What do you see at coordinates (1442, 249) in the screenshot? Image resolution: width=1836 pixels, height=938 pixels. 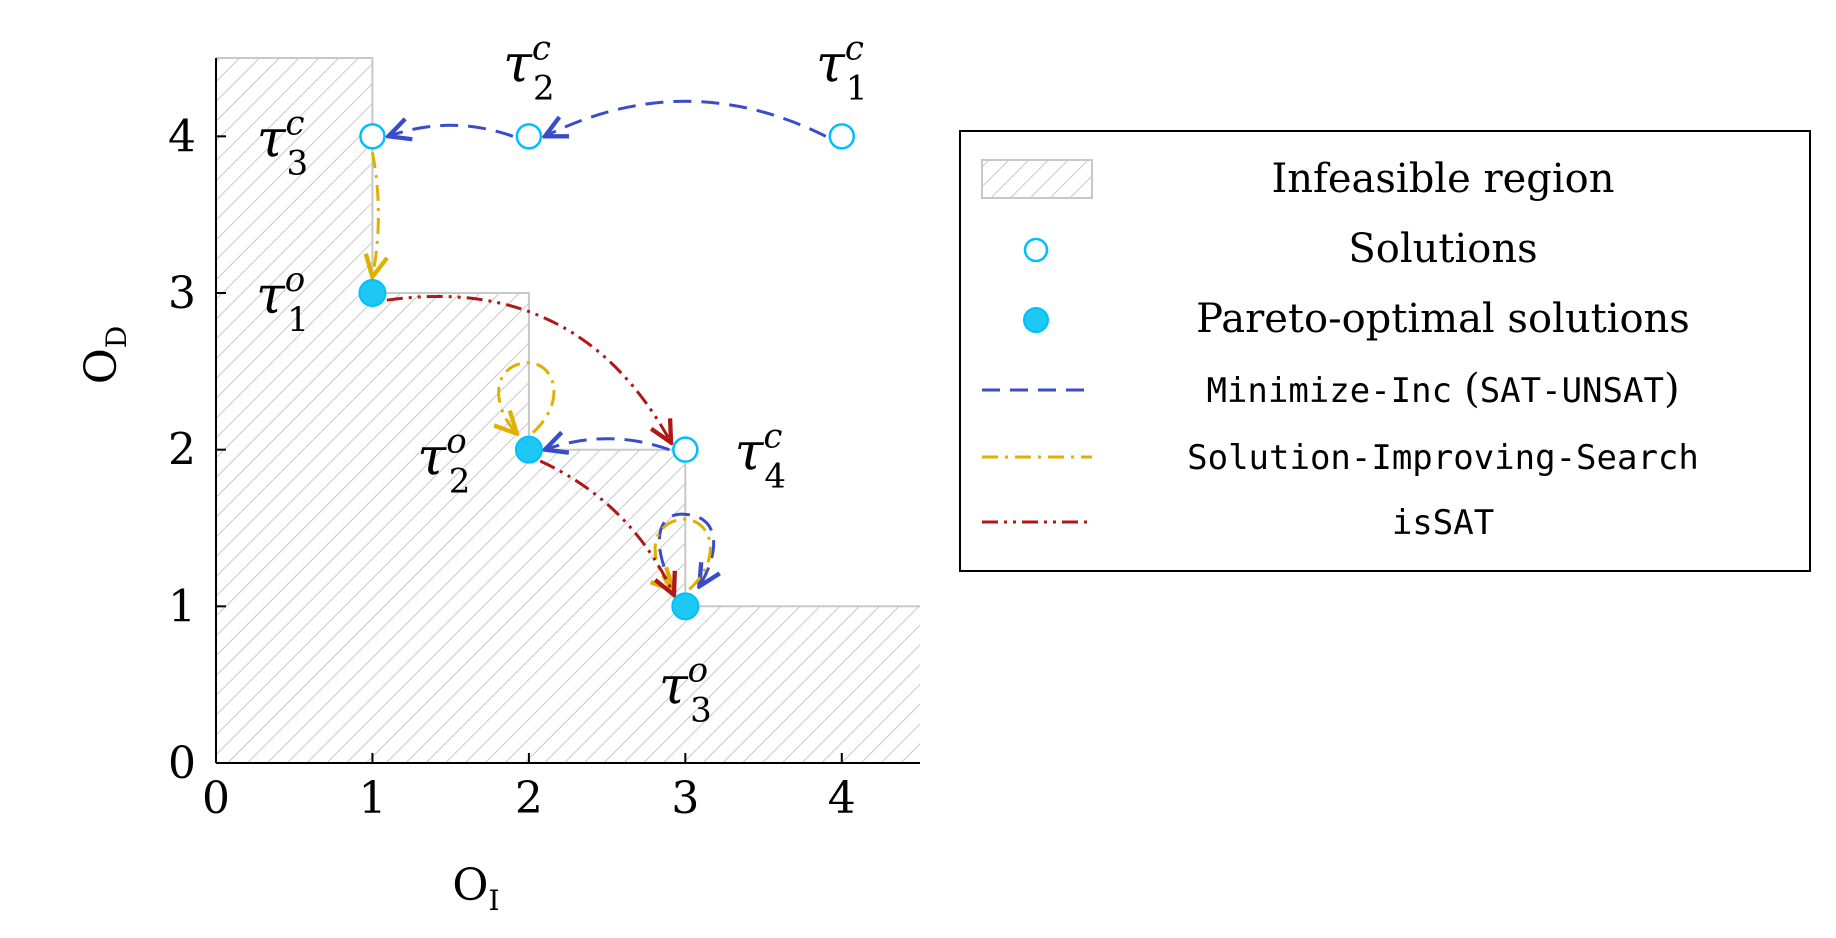 I see `legend-label-solutions: Solutions` at bounding box center [1442, 249].